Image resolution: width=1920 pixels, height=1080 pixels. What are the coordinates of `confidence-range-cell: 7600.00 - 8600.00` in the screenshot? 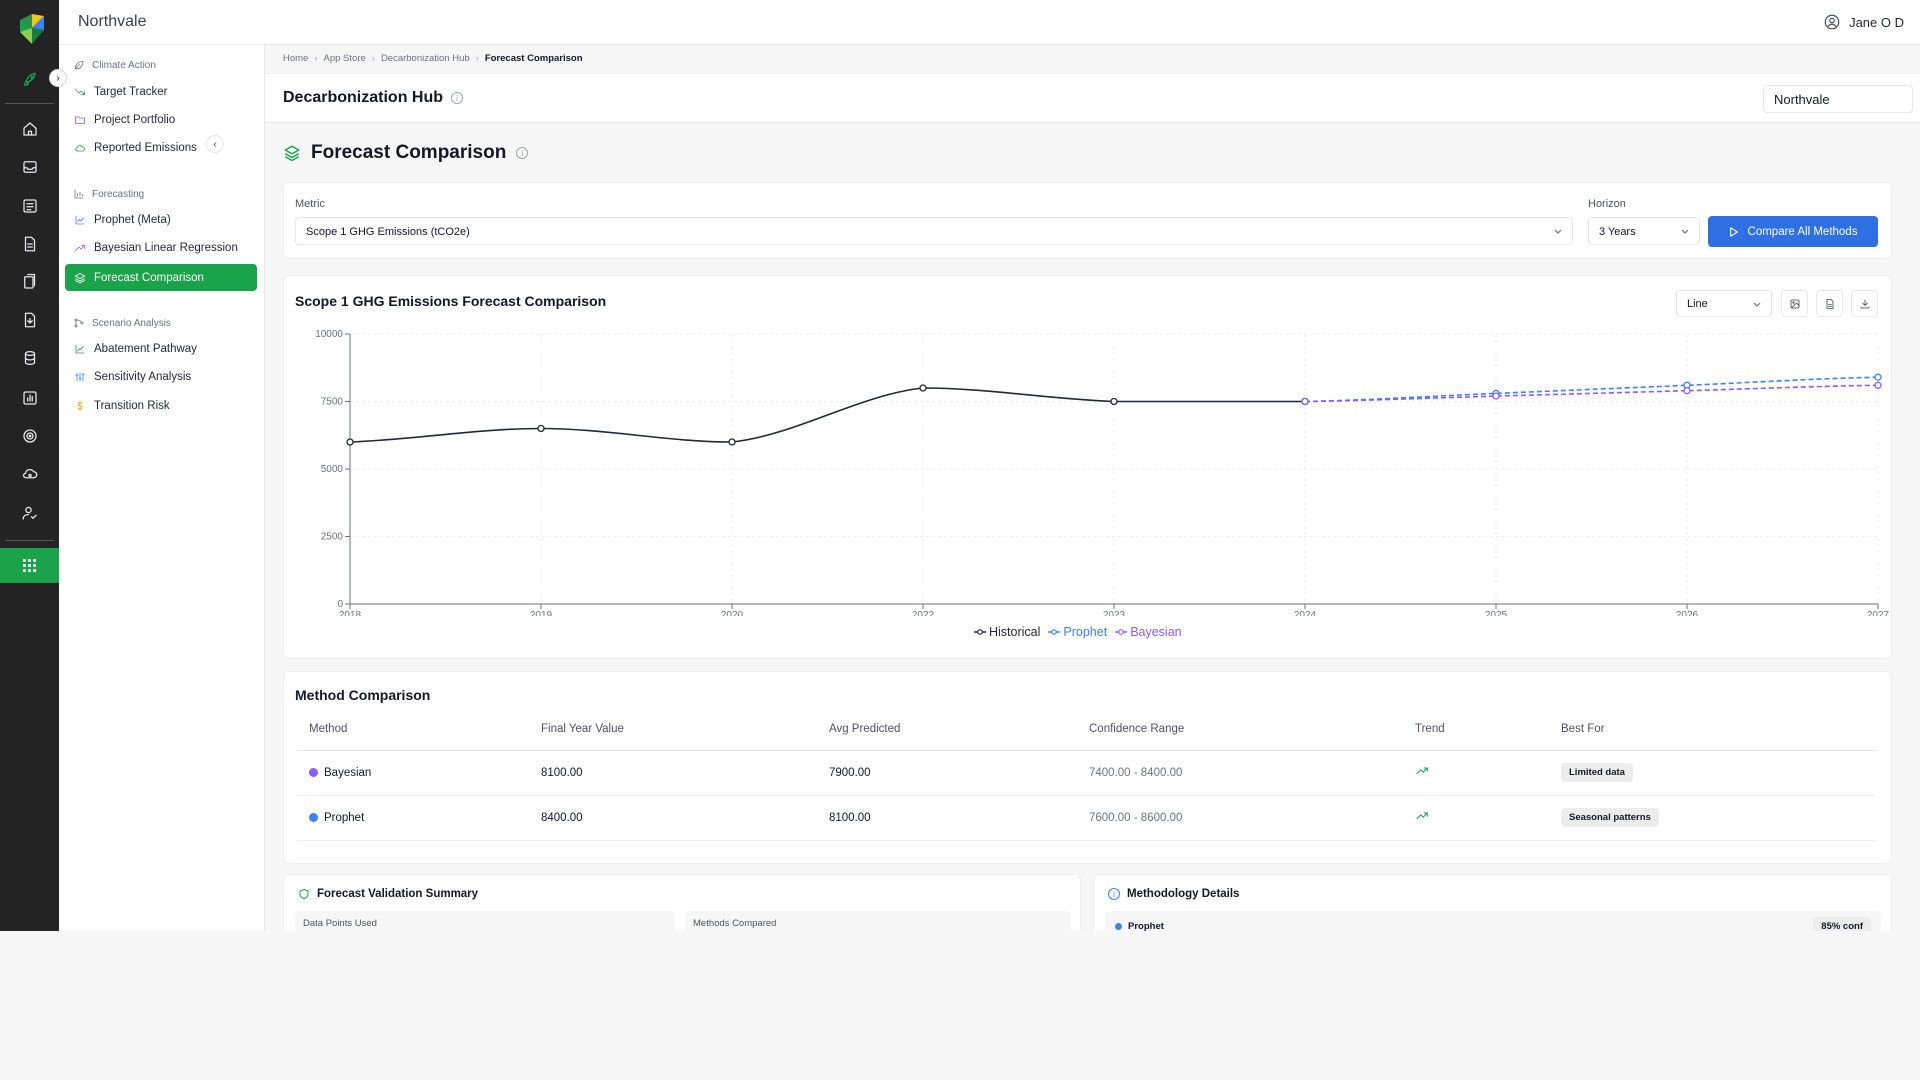 It's located at (1240, 818).